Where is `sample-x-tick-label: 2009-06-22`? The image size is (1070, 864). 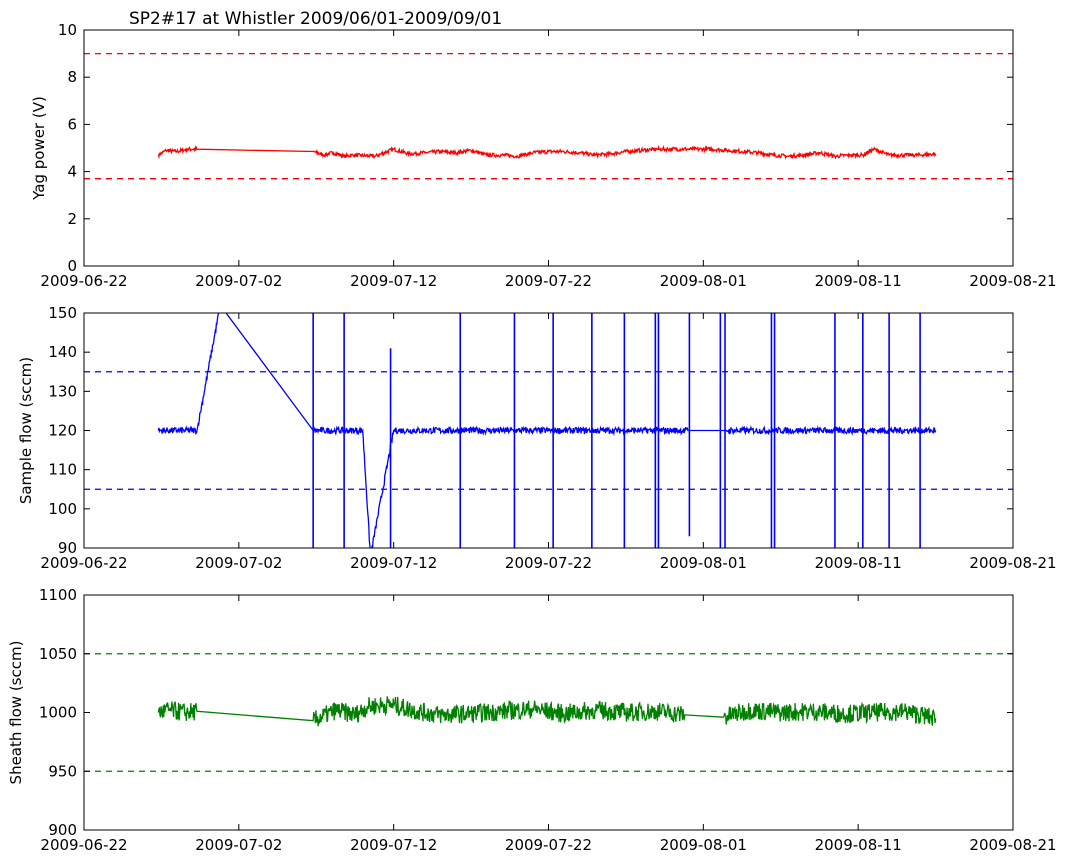
sample-x-tick-label: 2009-06-22 is located at coordinates (83, 563).